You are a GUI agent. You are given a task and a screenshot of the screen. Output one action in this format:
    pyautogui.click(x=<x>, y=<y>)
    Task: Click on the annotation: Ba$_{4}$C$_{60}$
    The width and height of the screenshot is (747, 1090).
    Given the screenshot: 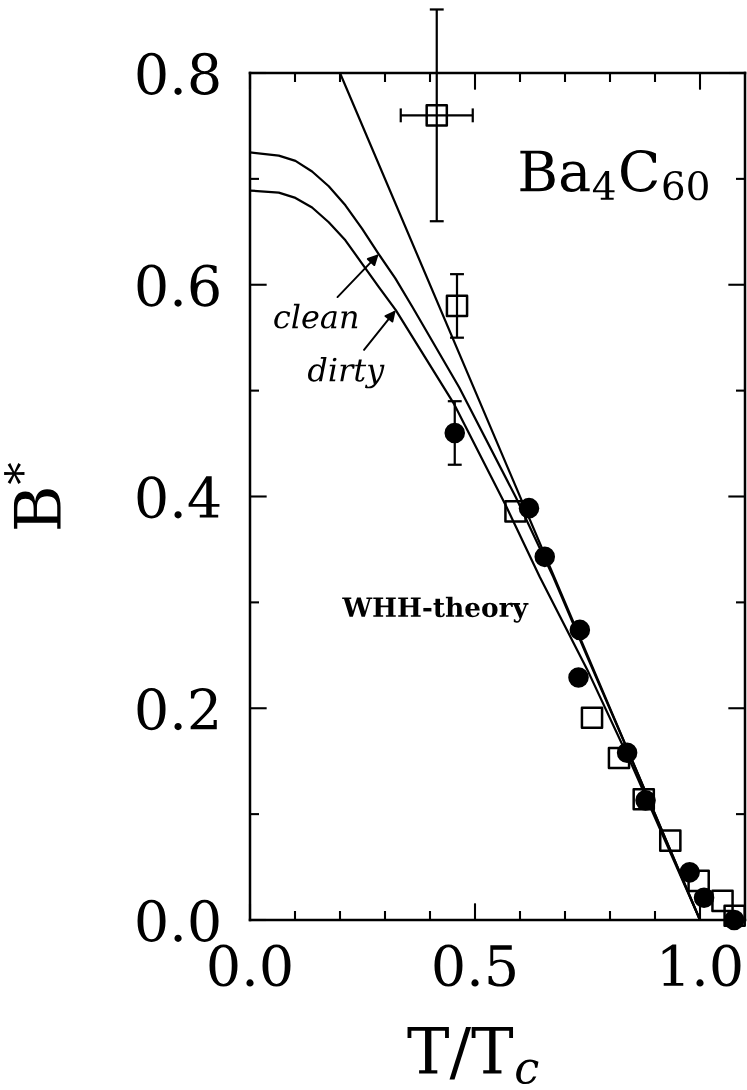 What is the action you would take?
    pyautogui.click(x=614, y=175)
    